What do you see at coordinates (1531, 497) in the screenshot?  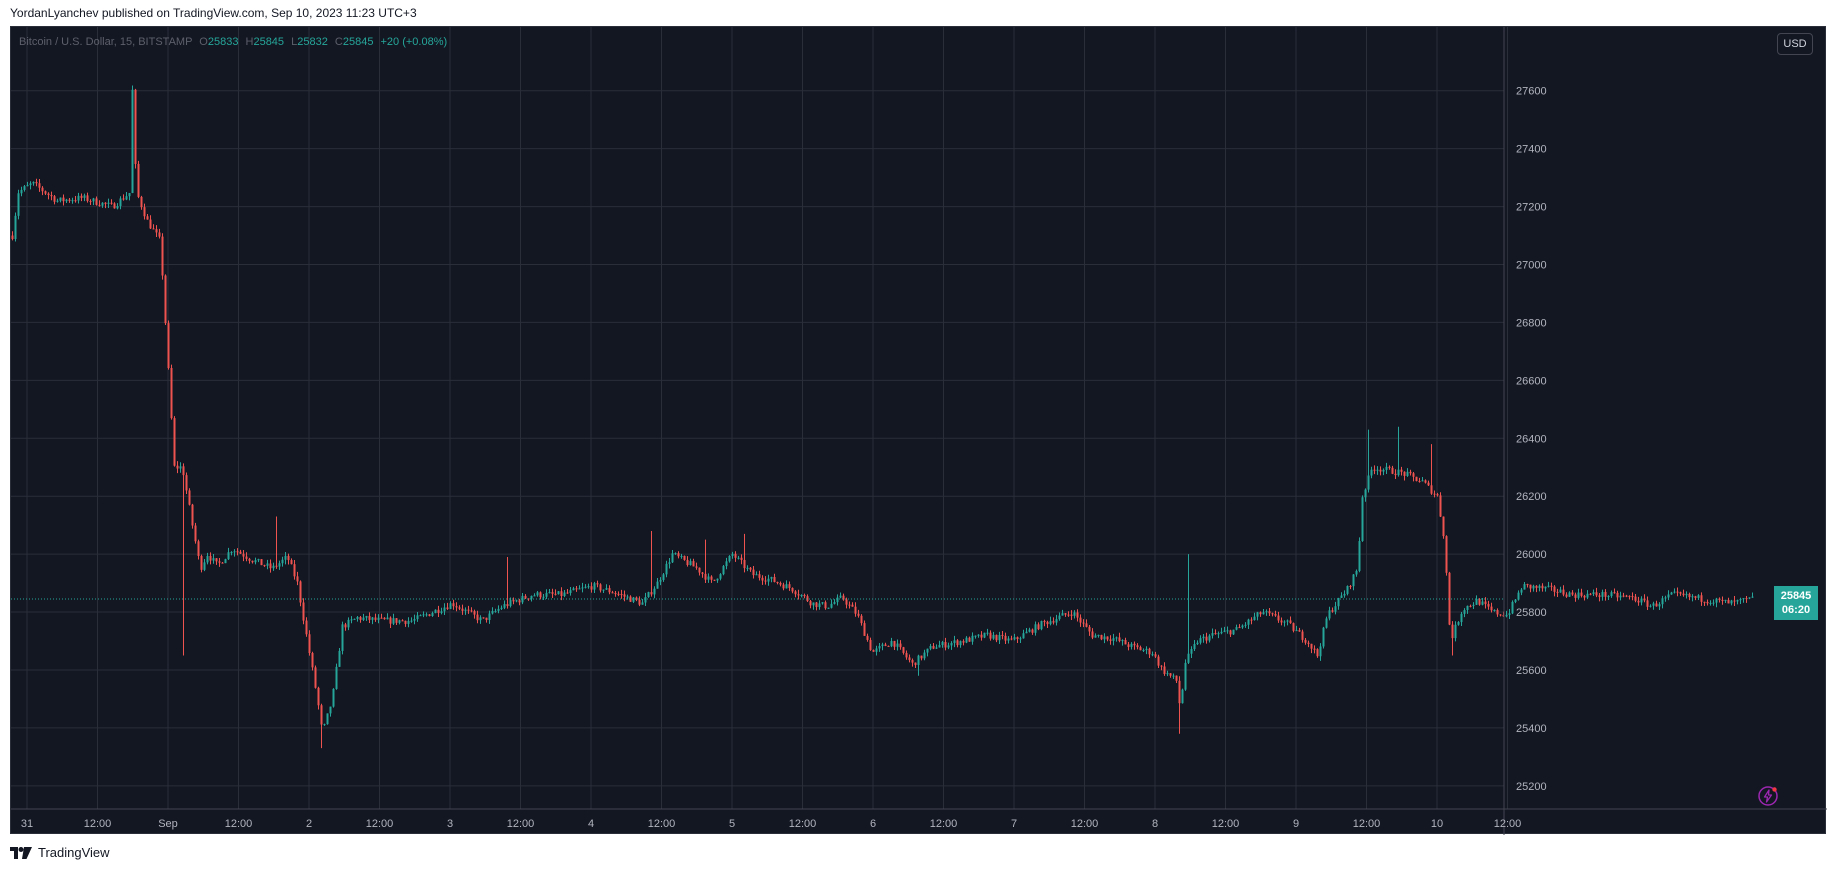 I see `y-tick-label: 26200` at bounding box center [1531, 497].